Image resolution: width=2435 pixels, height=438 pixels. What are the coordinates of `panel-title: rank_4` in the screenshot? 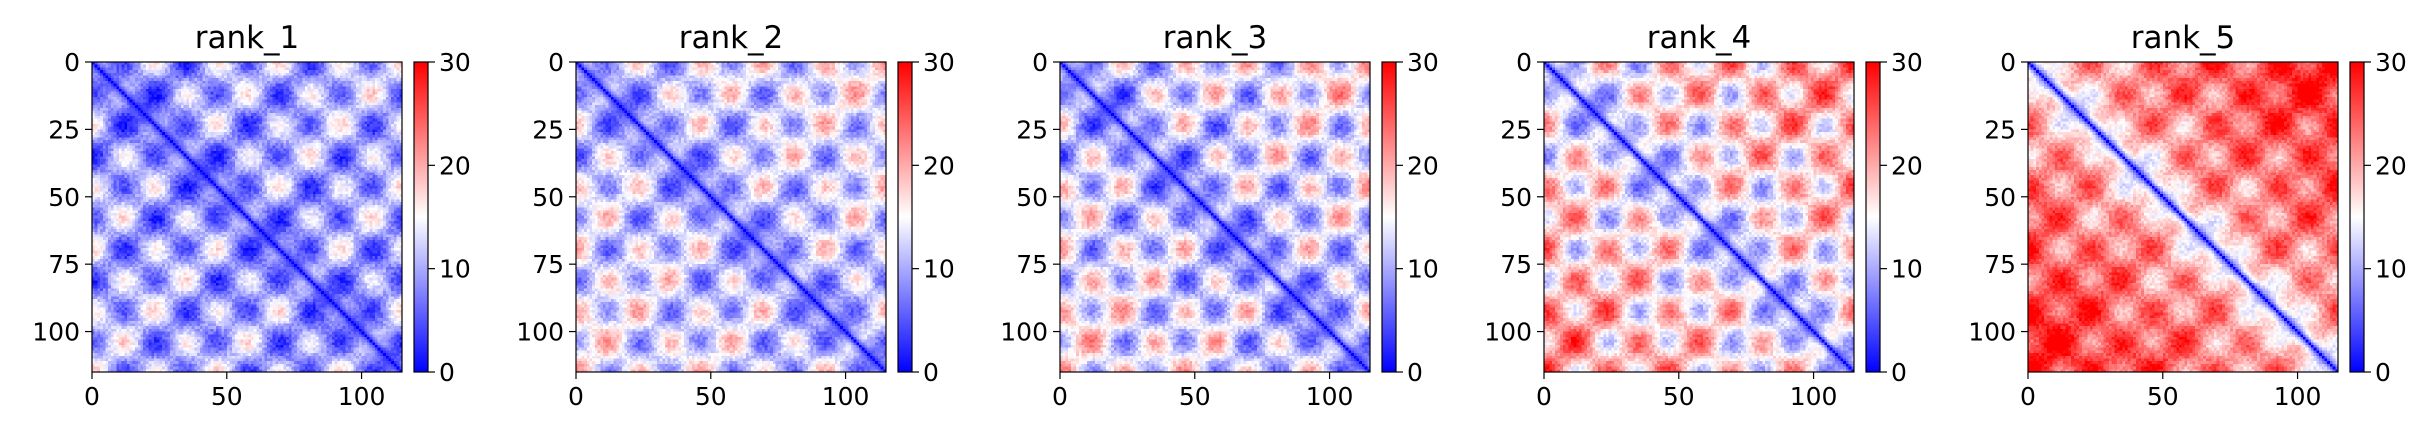 It's located at (1699, 38).